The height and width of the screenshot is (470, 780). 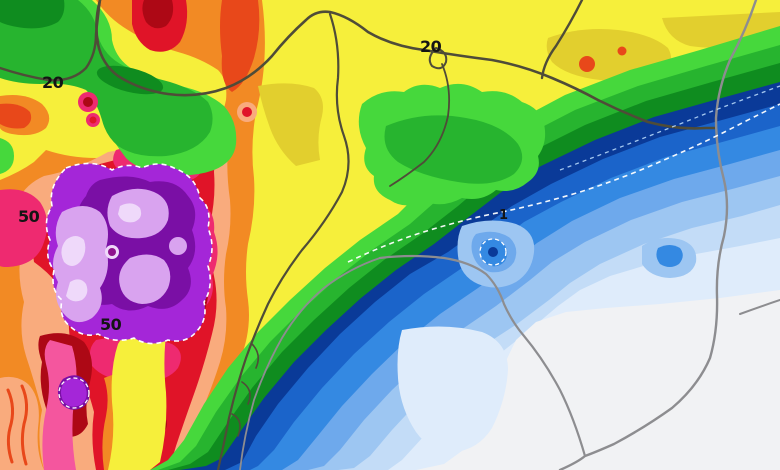 What do you see at coordinates (669, 128) in the screenshot?
I see `contour-cyan-dashed` at bounding box center [669, 128].